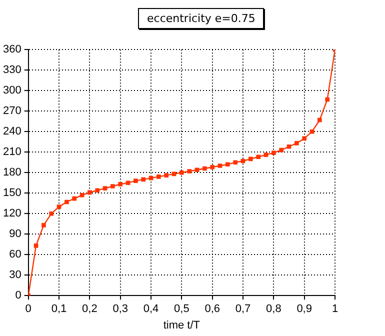 This screenshot has height=336, width=385. I want to click on y-tick-label: 0, so click(18, 296).